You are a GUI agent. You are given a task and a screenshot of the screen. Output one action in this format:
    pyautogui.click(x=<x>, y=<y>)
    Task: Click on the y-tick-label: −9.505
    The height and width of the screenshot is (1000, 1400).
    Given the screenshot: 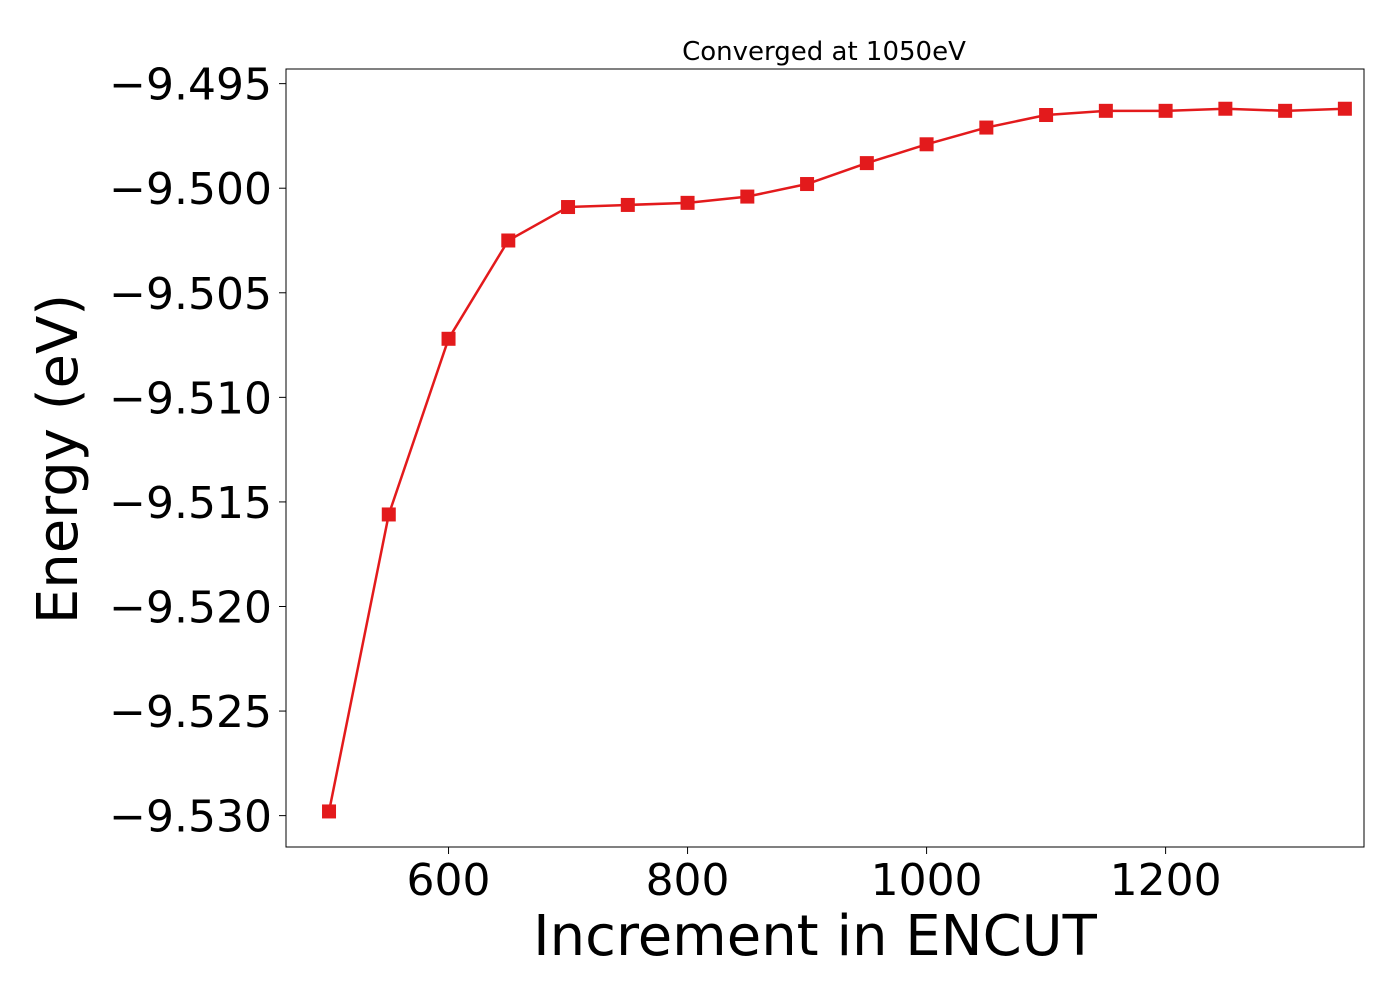 What is the action you would take?
    pyautogui.click(x=190, y=294)
    